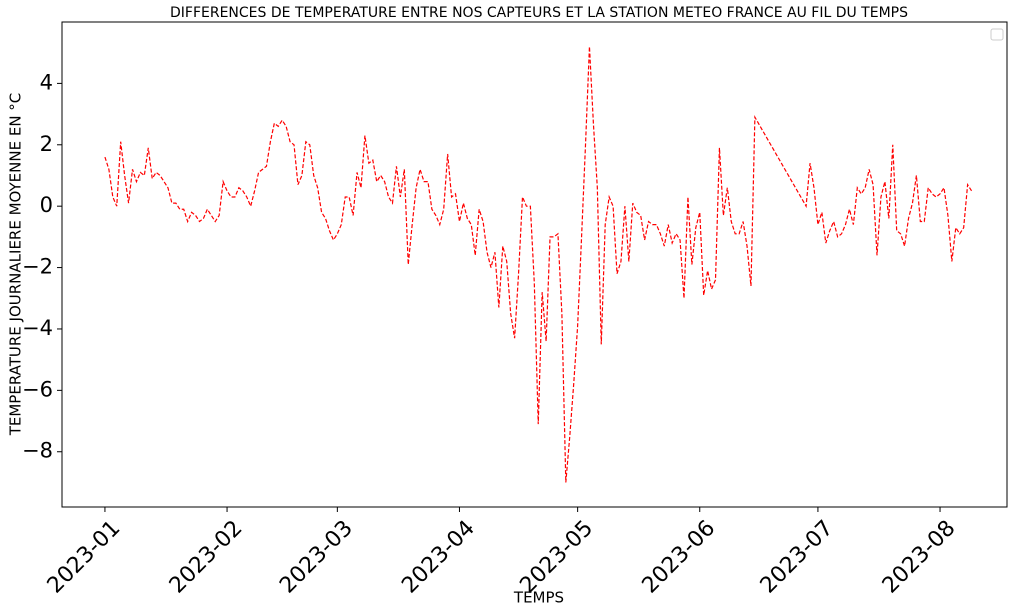 Image resolution: width=1024 pixels, height=614 pixels. Describe the element at coordinates (538, 598) in the screenshot. I see `x-axis-label: TEMPS` at that location.